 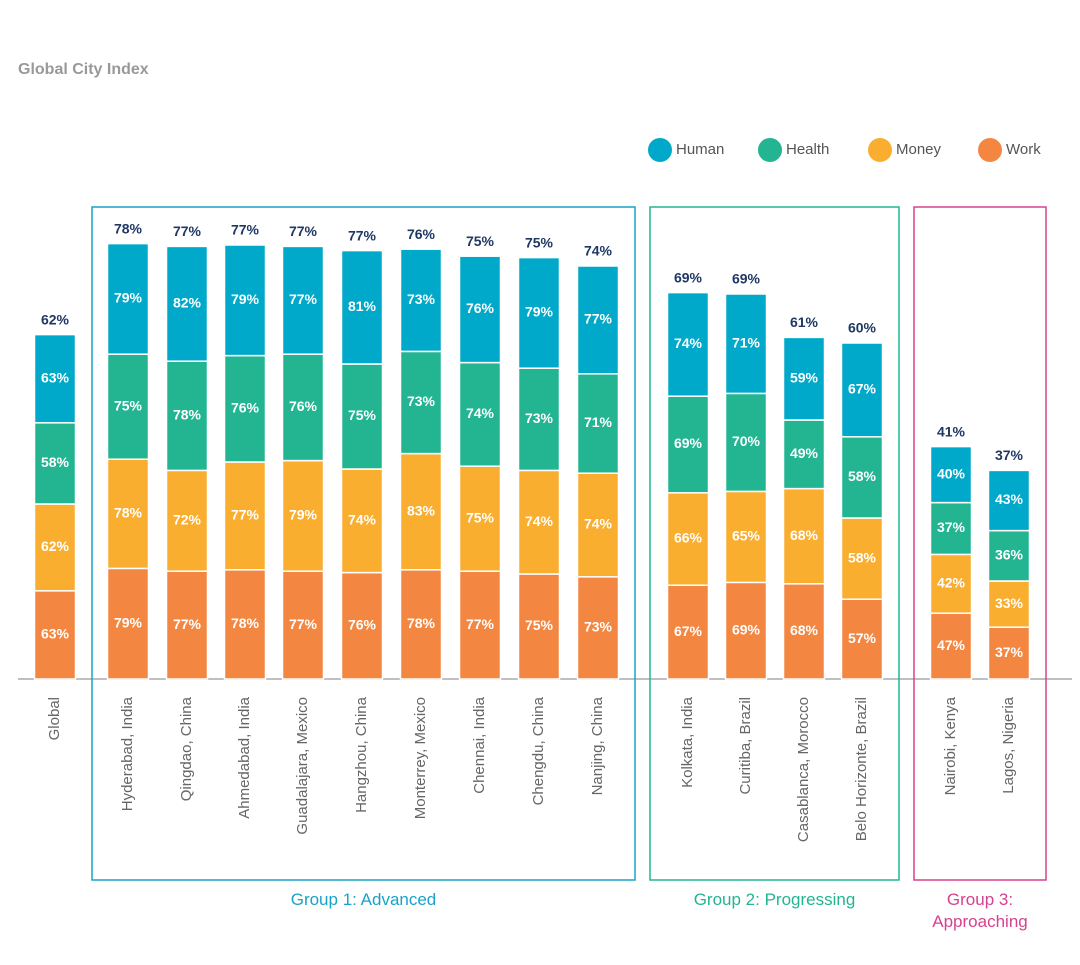 I want to click on x-tick-label: Hyderabad, India, so click(x=127, y=753).